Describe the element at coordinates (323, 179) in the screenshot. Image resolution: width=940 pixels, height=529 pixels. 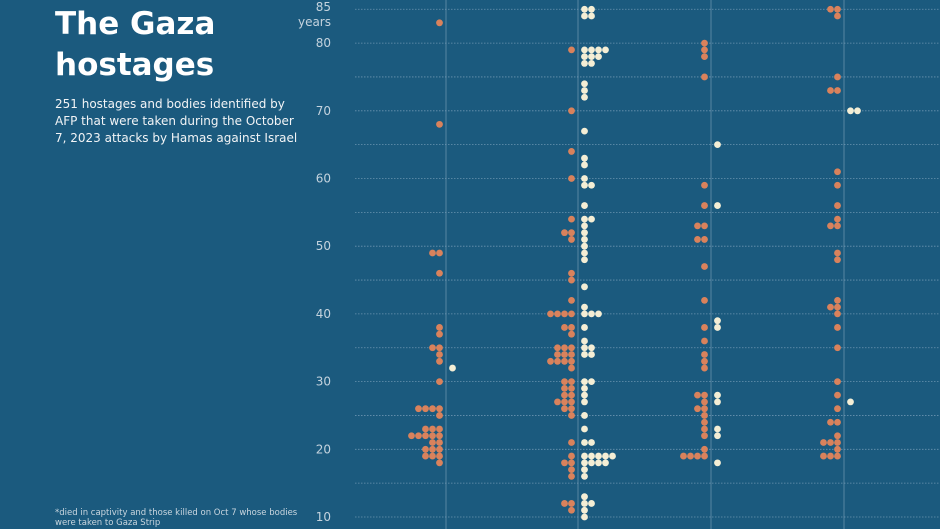
I see `y-tick-label: 60` at that location.